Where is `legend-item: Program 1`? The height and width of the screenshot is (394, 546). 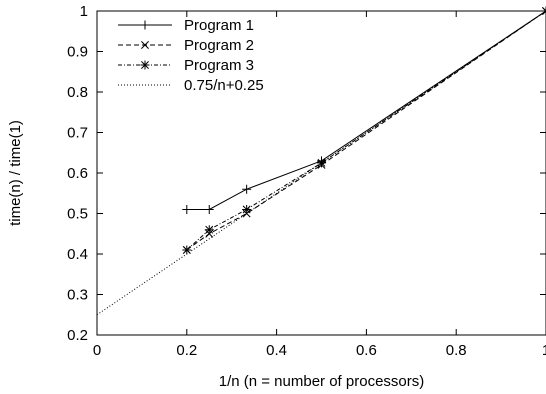 legend-item: Program 1 is located at coordinates (186, 25).